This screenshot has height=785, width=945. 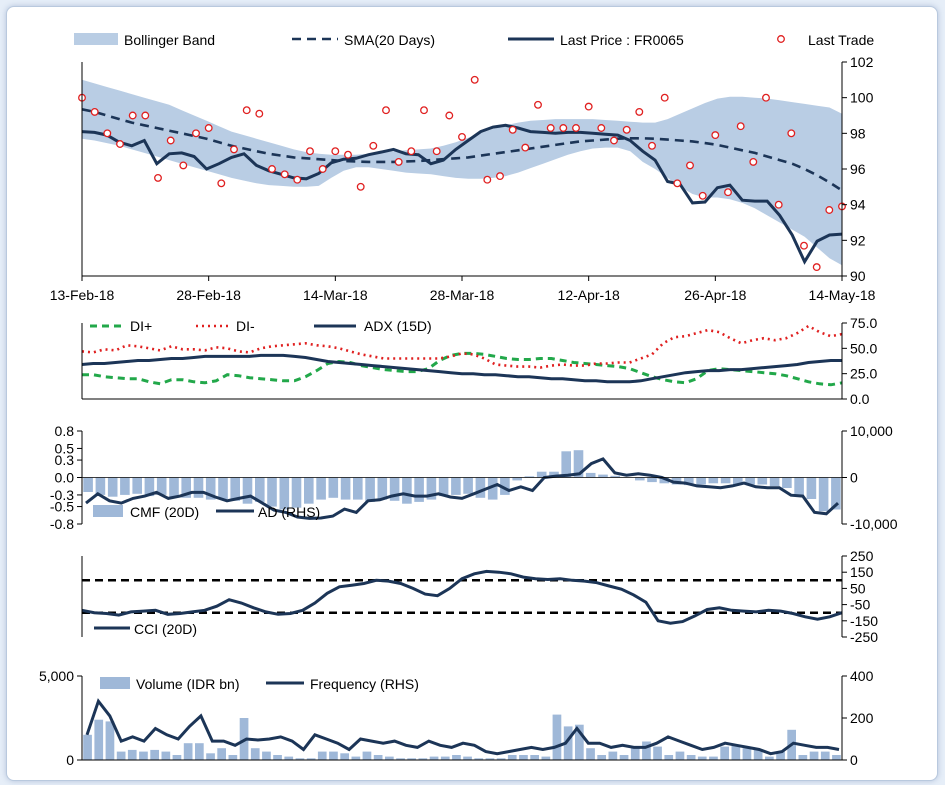 What do you see at coordinates (65, 448) in the screenshot?
I see `cmf-left-tick-label: 0.5` at bounding box center [65, 448].